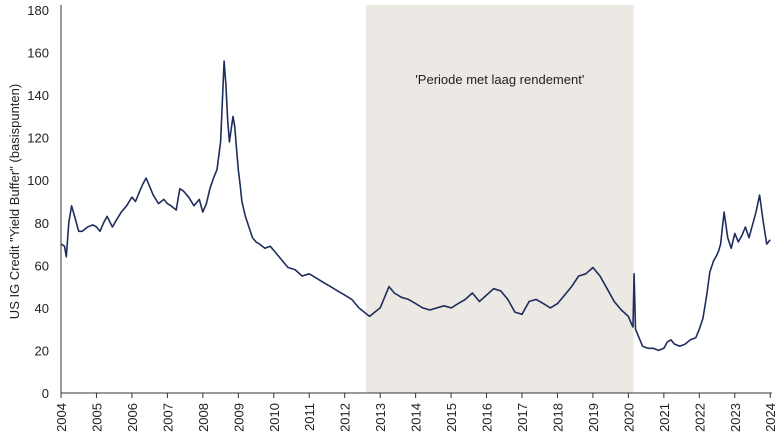 This screenshot has height=440, width=780. I want to click on x-tick-label: 2022, so click(699, 417).